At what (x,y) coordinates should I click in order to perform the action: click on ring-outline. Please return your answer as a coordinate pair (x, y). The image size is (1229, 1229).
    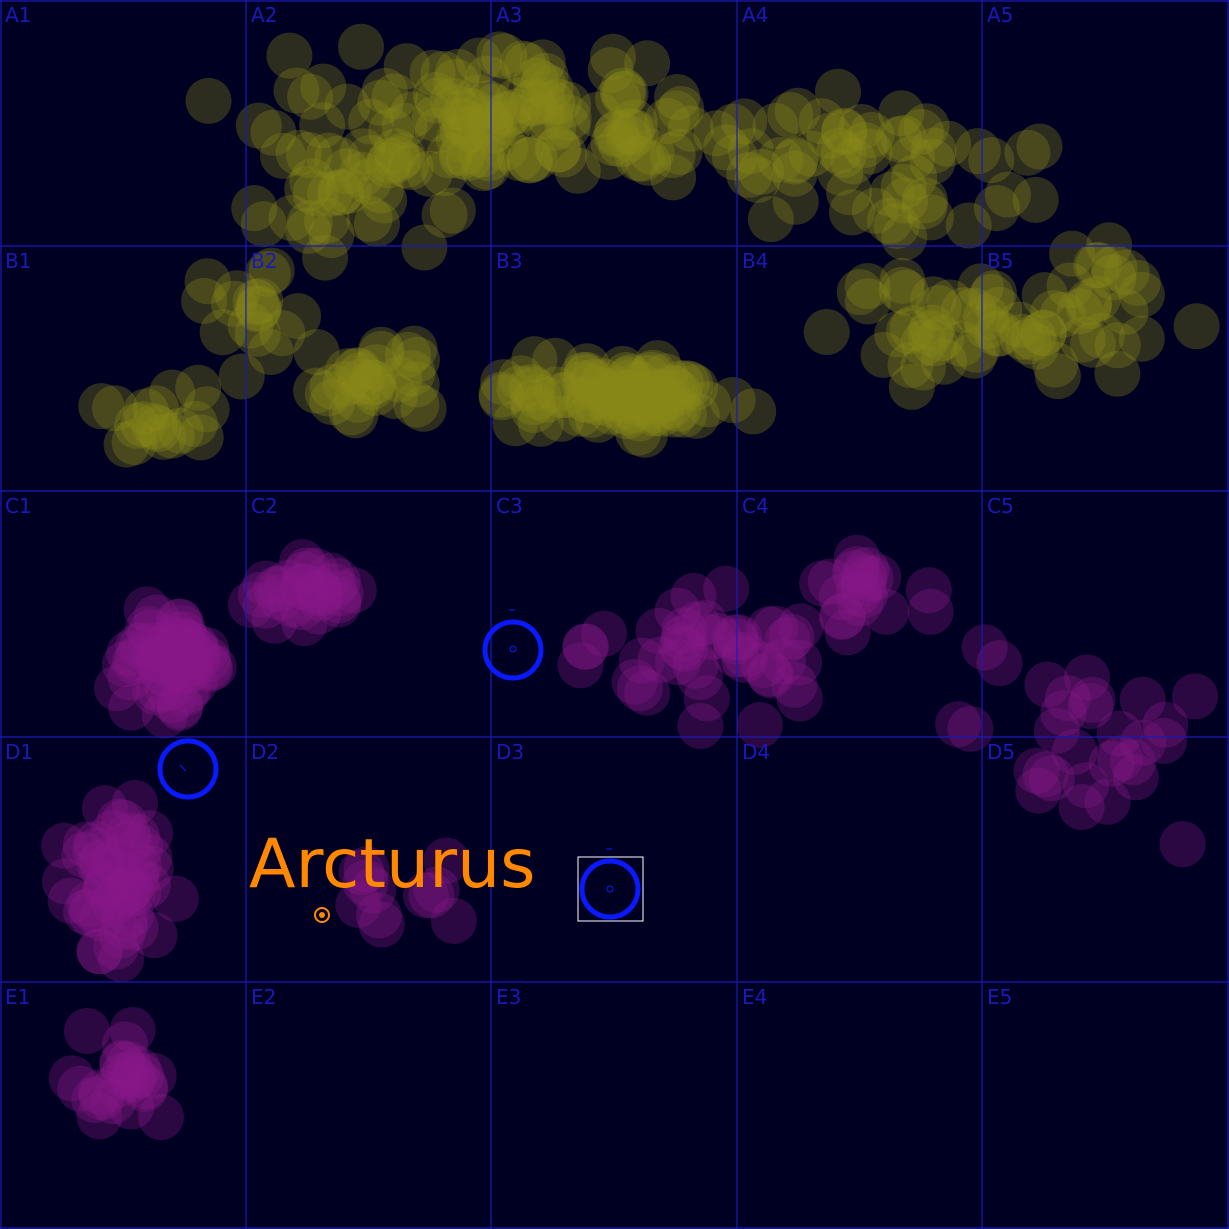
    Looking at the image, I should click on (188, 769).